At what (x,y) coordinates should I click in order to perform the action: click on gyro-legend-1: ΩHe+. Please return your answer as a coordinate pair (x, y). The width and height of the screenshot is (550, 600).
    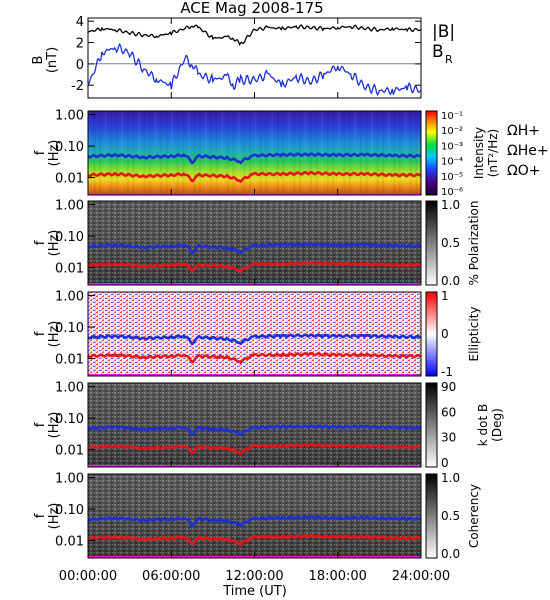
    Looking at the image, I should click on (528, 151).